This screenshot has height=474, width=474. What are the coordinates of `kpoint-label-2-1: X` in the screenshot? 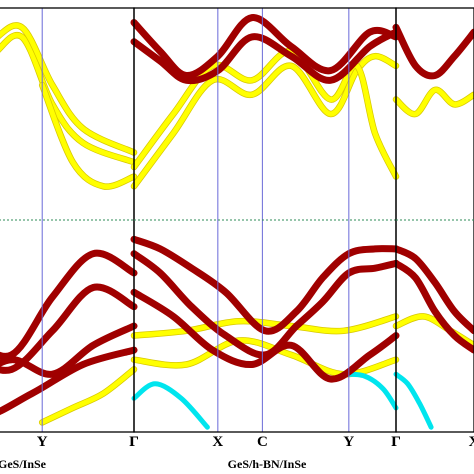 It's located at (471, 442).